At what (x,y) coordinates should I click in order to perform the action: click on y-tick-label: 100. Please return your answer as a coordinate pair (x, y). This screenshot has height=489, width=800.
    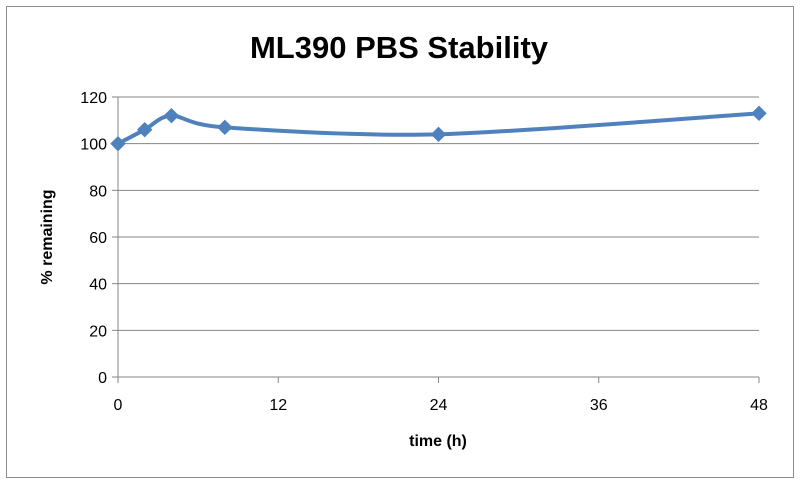
    Looking at the image, I should click on (93, 145).